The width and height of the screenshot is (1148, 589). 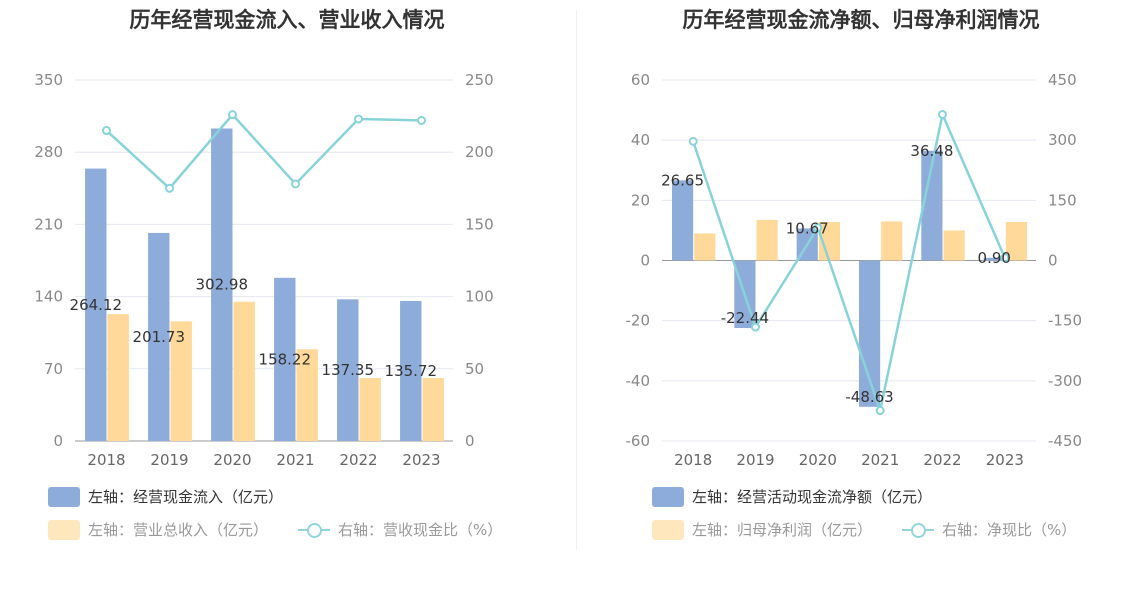 I want to click on panel-divider, so click(x=576, y=280).